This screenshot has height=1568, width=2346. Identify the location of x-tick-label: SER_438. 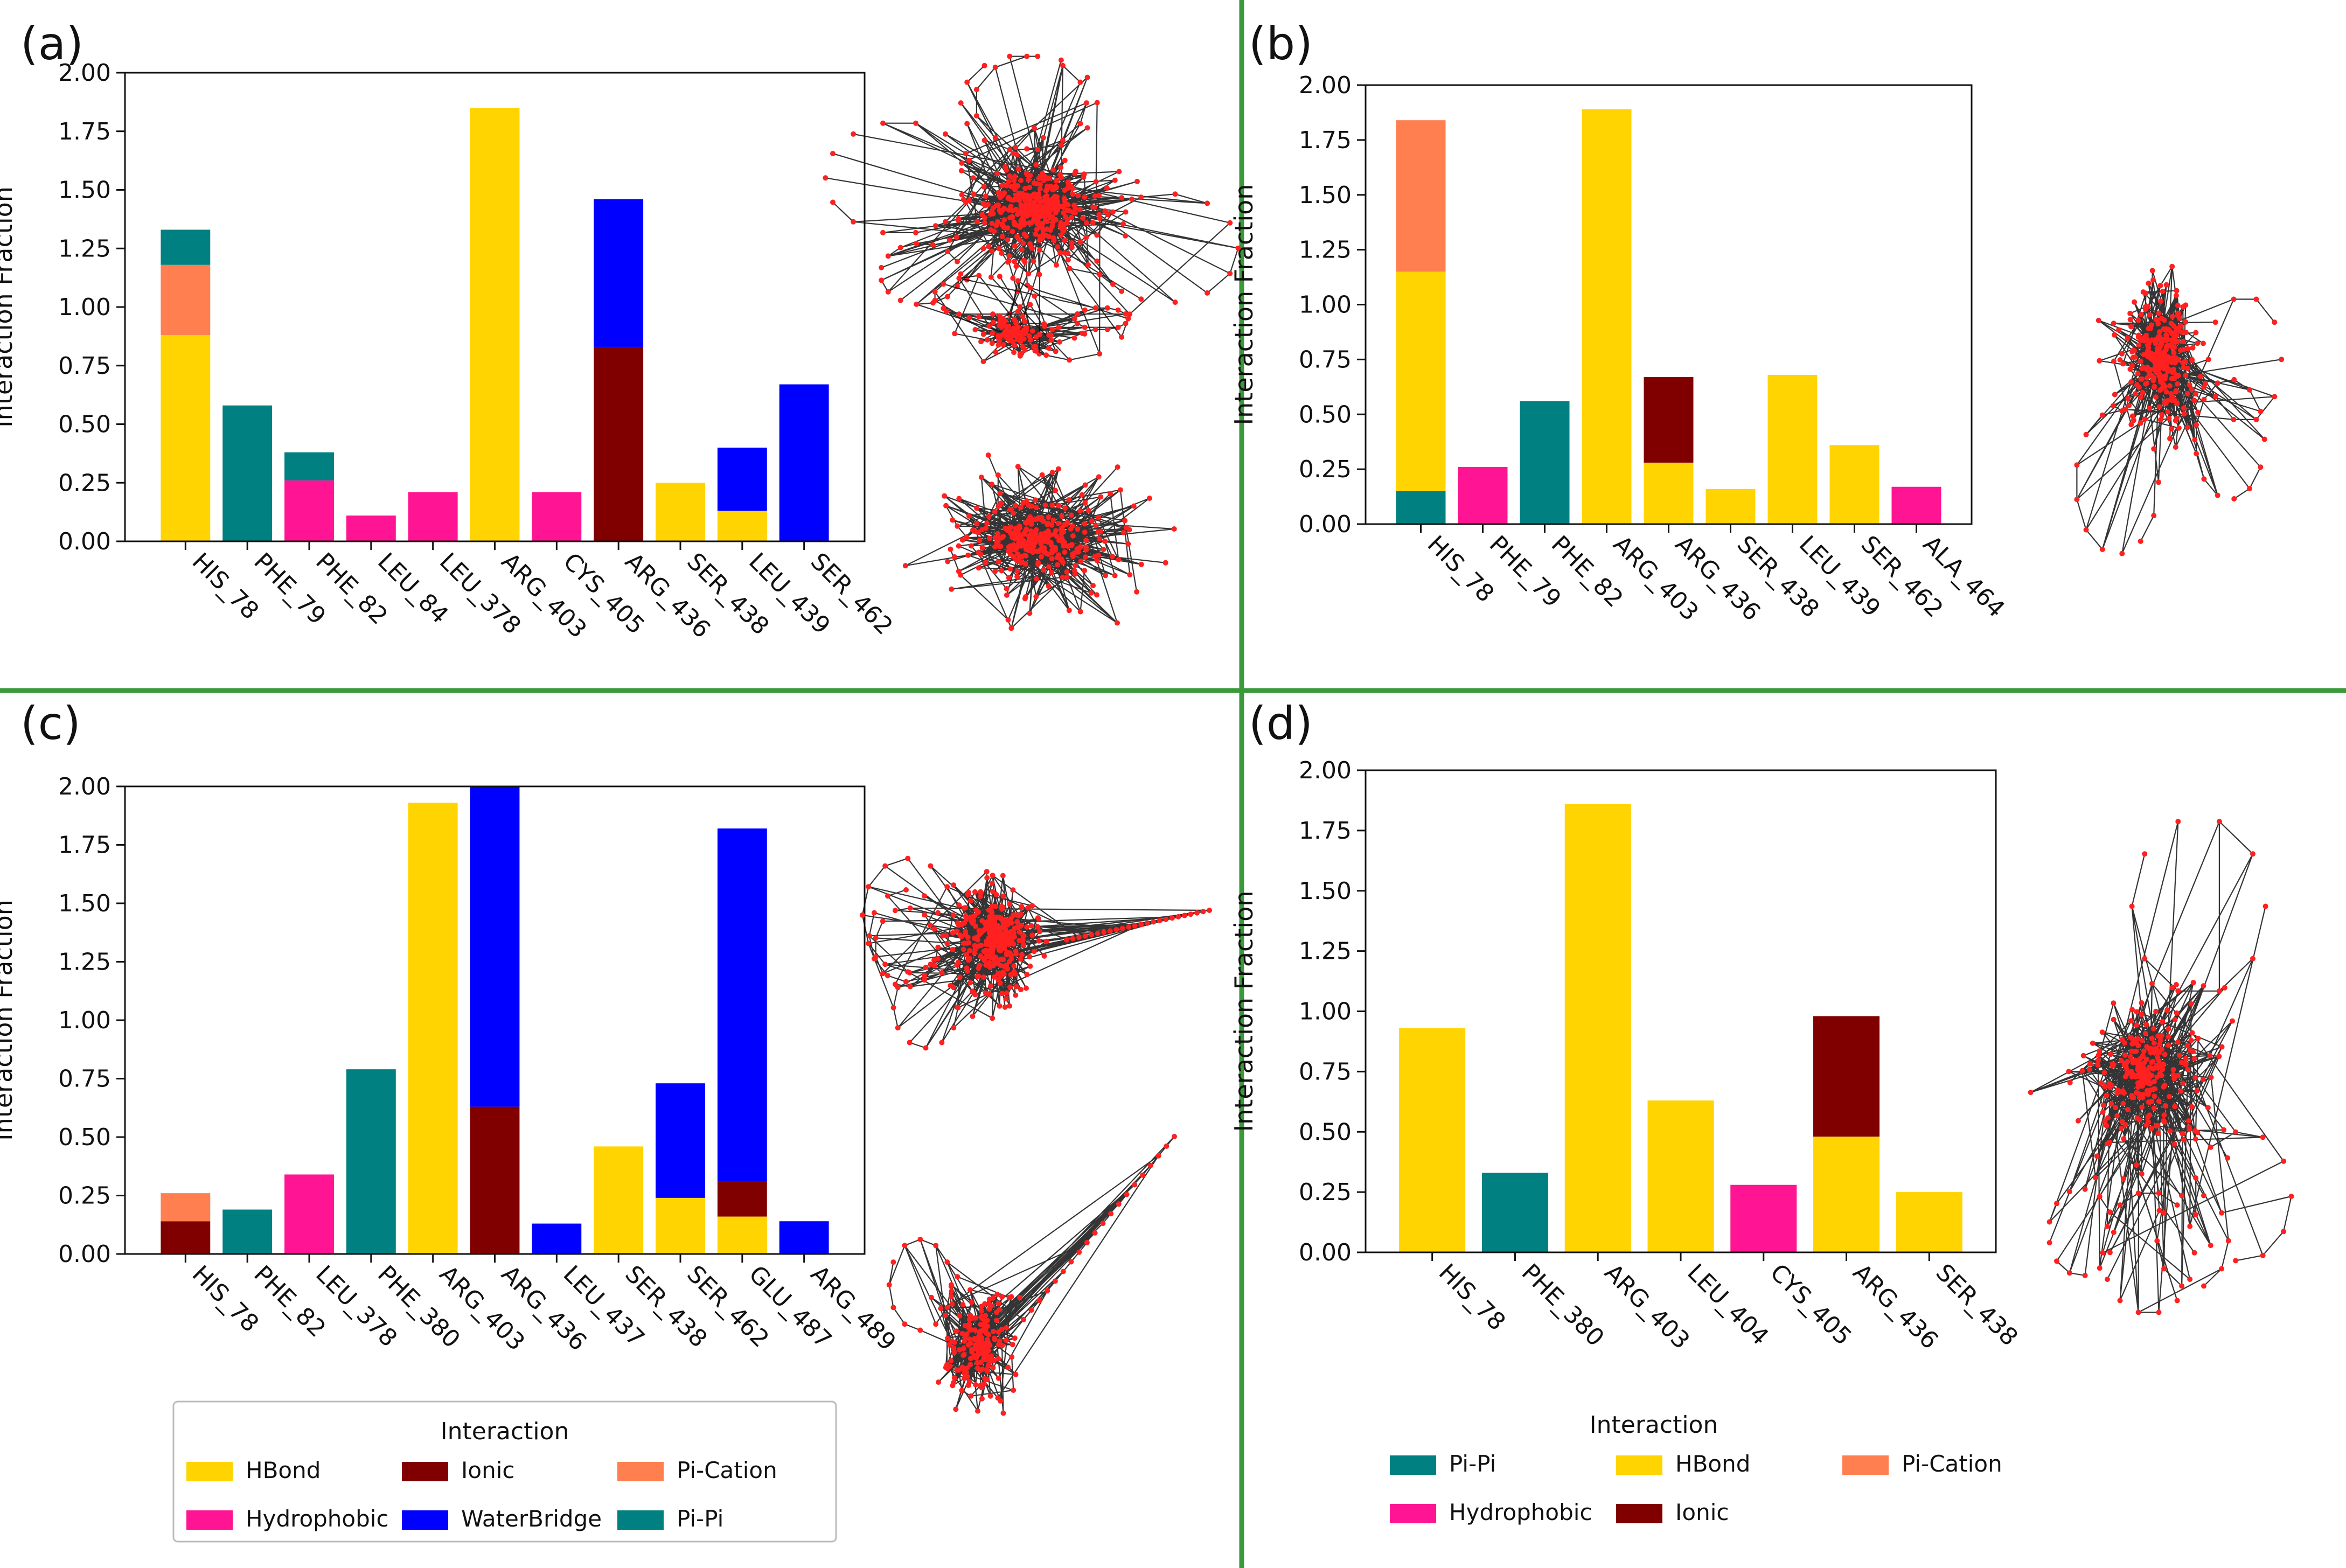
(1977, 1305).